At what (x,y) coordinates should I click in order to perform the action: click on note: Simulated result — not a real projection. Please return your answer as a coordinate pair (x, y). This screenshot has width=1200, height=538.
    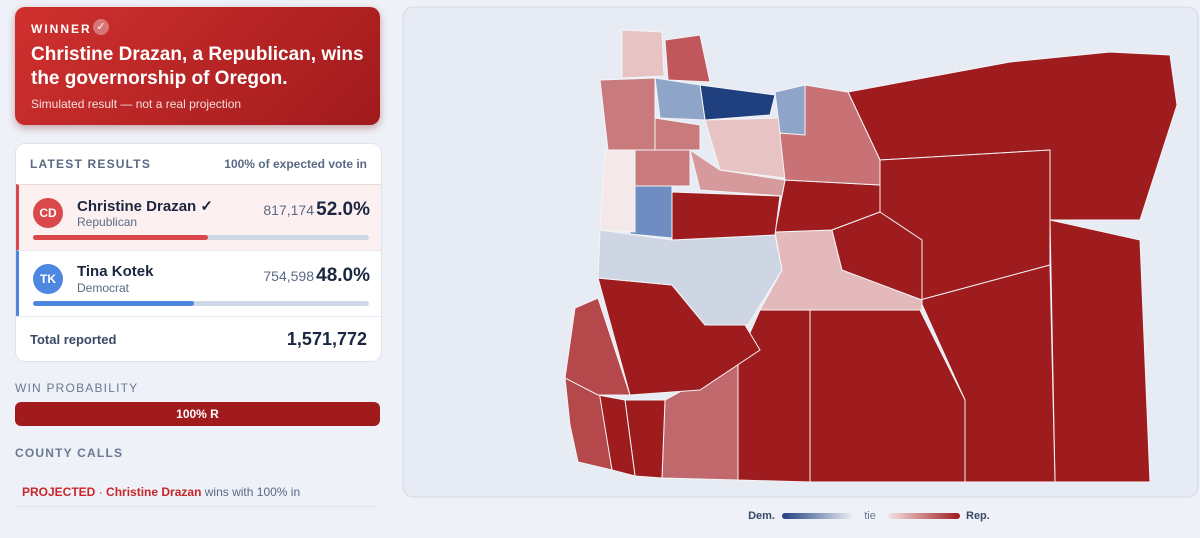
    Looking at the image, I should click on (136, 104).